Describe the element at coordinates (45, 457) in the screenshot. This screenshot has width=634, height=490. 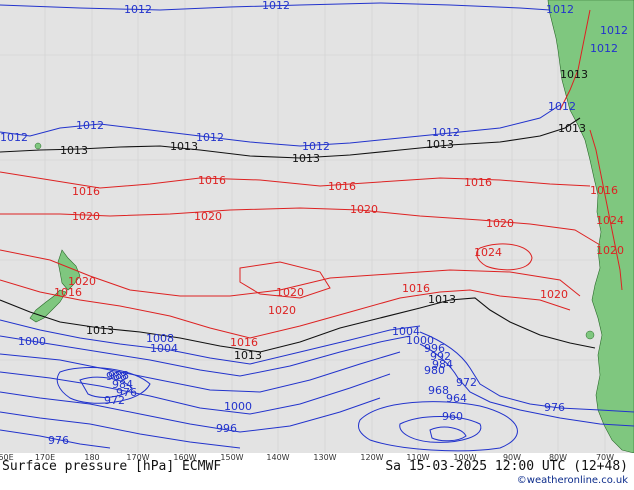
I see `longitude-tick: 170E` at that location.